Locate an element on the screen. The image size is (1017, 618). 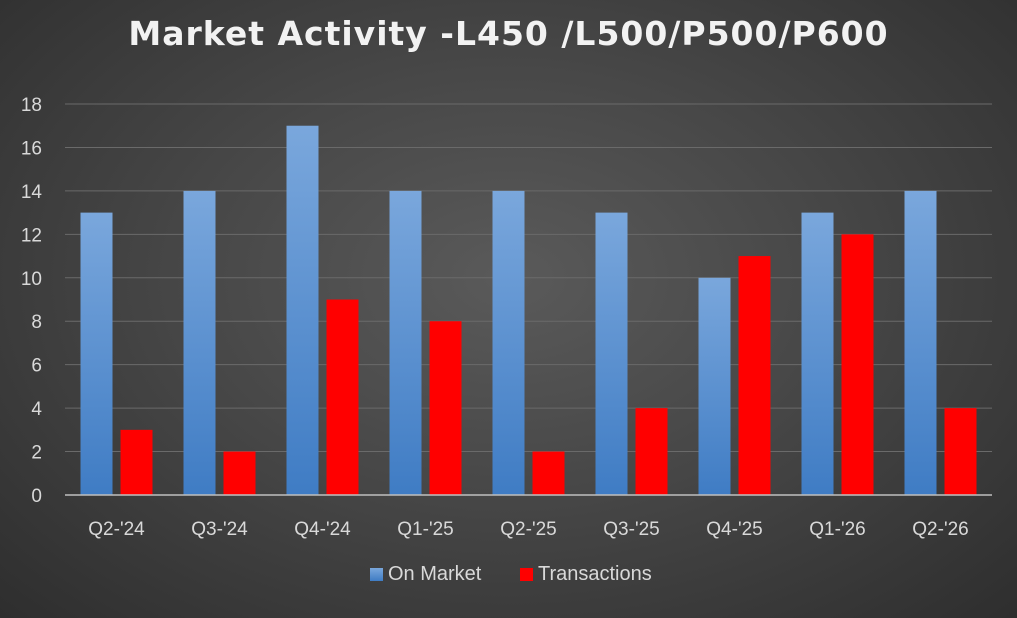
legend-swatch-on-market is located at coordinates (376, 574).